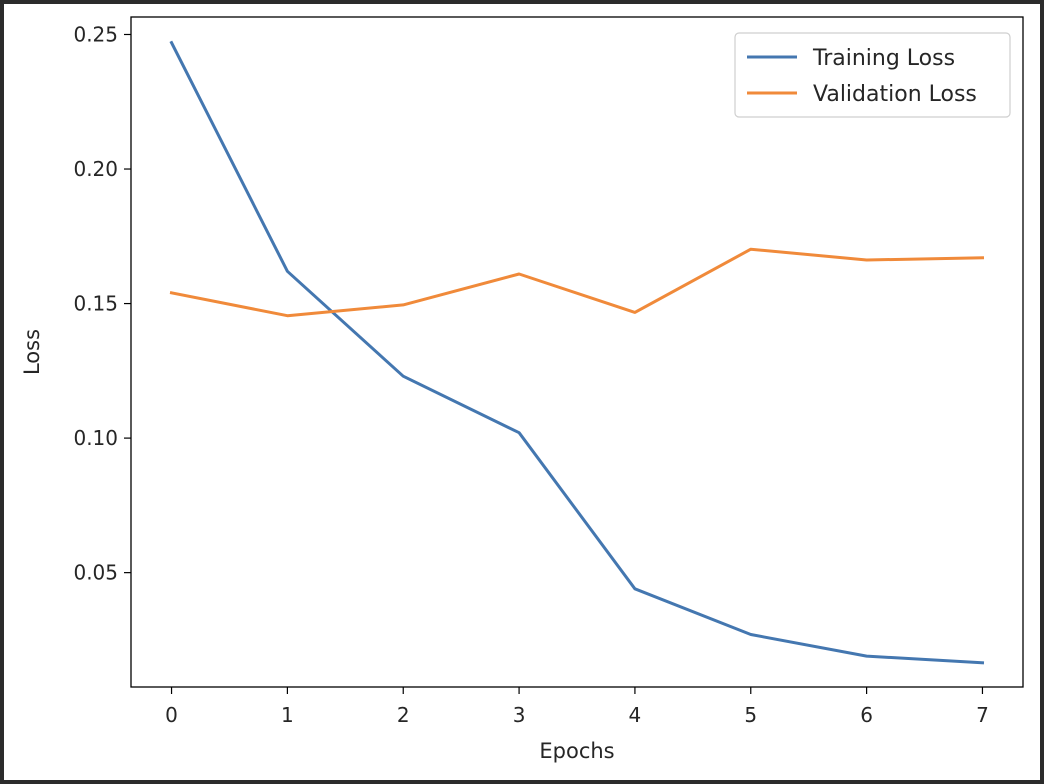  Describe the element at coordinates (95, 169) in the screenshot. I see `y-tick-label: 0.20` at that location.